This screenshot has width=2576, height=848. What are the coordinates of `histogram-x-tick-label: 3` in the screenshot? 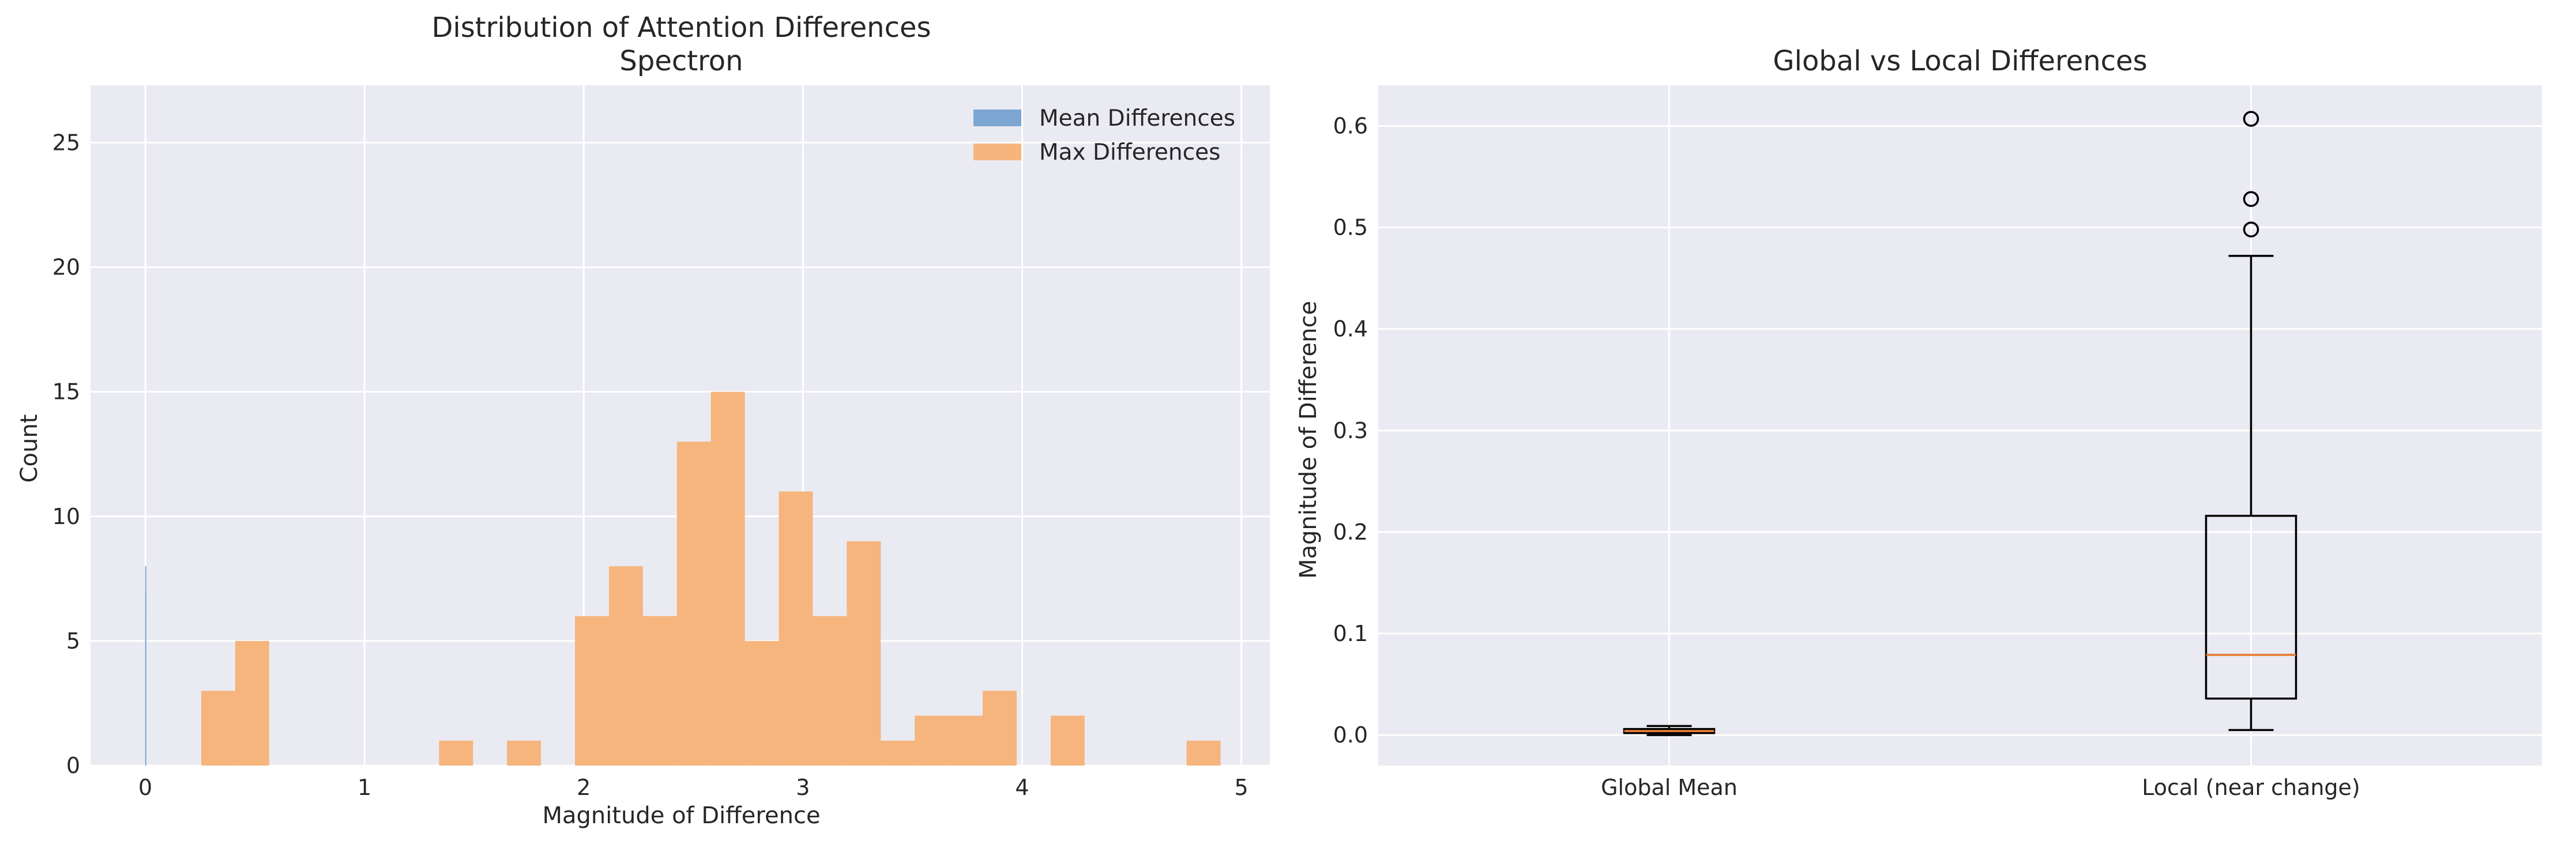 It's located at (803, 787).